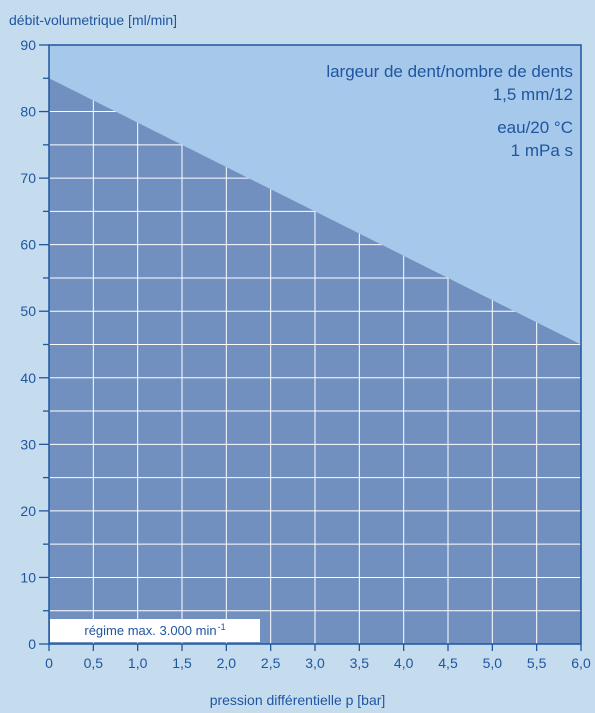 The image size is (595, 713). I want to click on x-tick-label: 5,5, so click(537, 663).